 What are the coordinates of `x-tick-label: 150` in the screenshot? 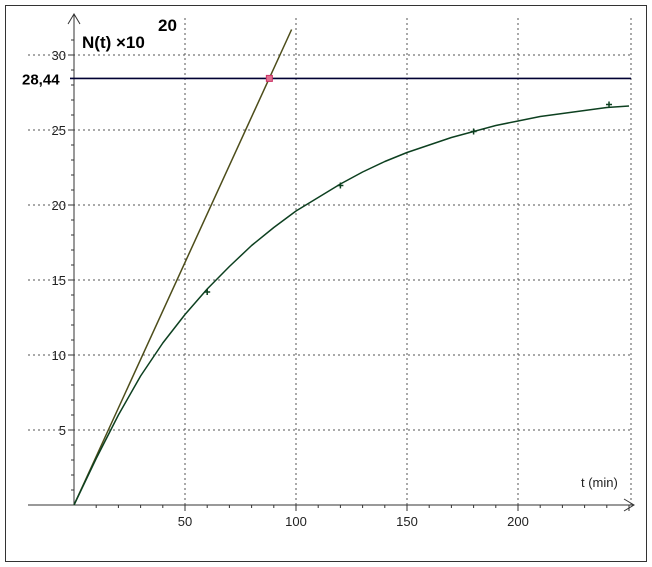 It's located at (407, 521).